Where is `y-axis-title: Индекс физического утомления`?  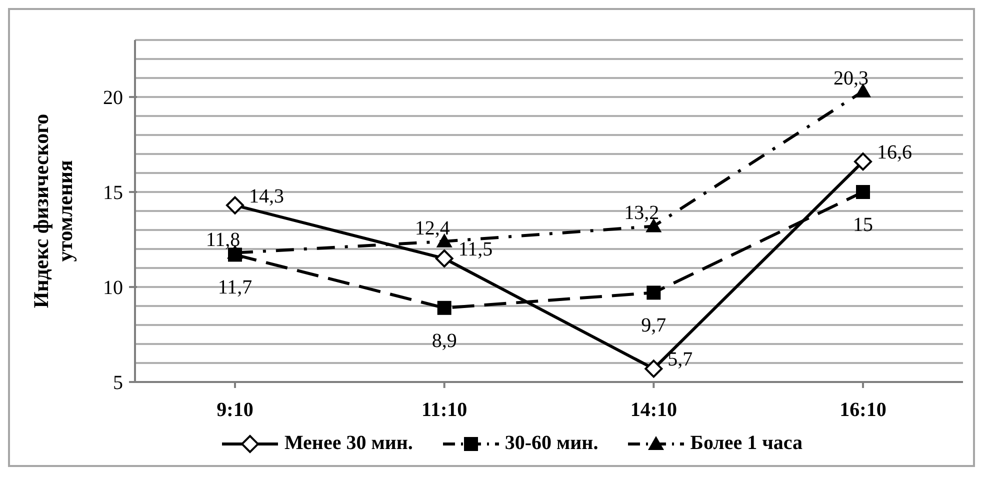
y-axis-title: Индекс физического утомления is located at coordinates (53, 211).